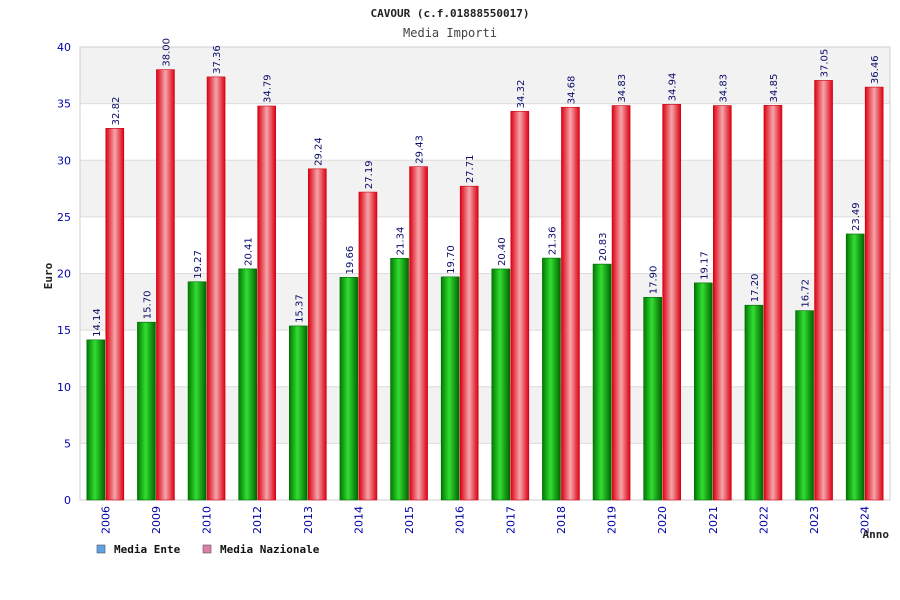 This screenshot has height=600, width=900. I want to click on legend-label-media-ente: Media Ente, so click(147, 549).